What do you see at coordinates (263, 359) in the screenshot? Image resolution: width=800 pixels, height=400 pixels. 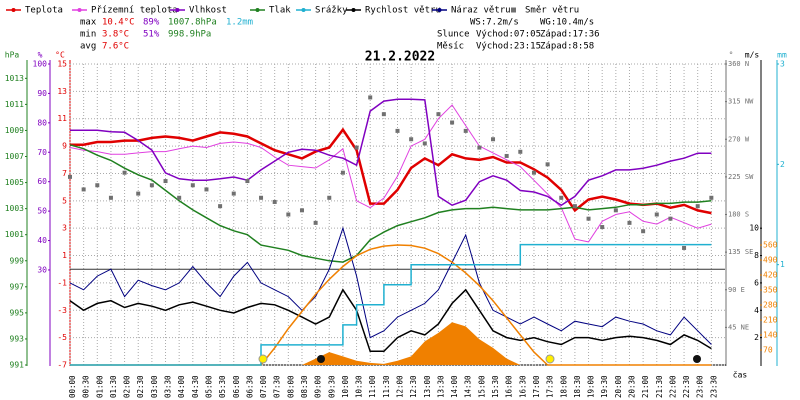 I see `sunrise-icon` at bounding box center [263, 359].